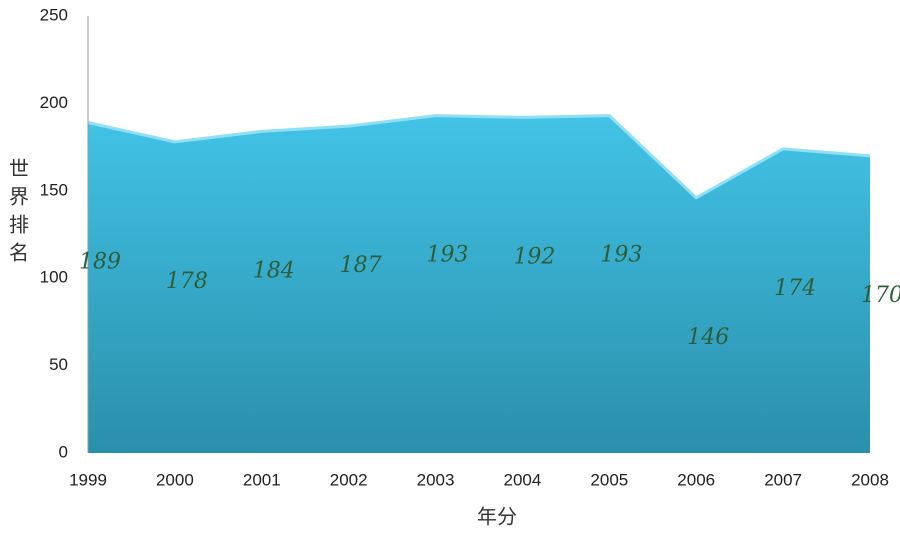 This screenshot has width=900, height=539. I want to click on data-label: 146, so click(708, 337).